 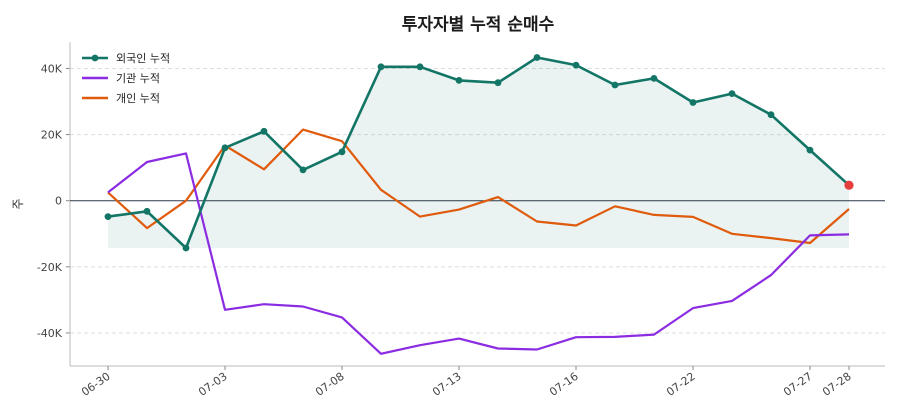 I want to click on y-tick-label: -20K, so click(x=50, y=267).